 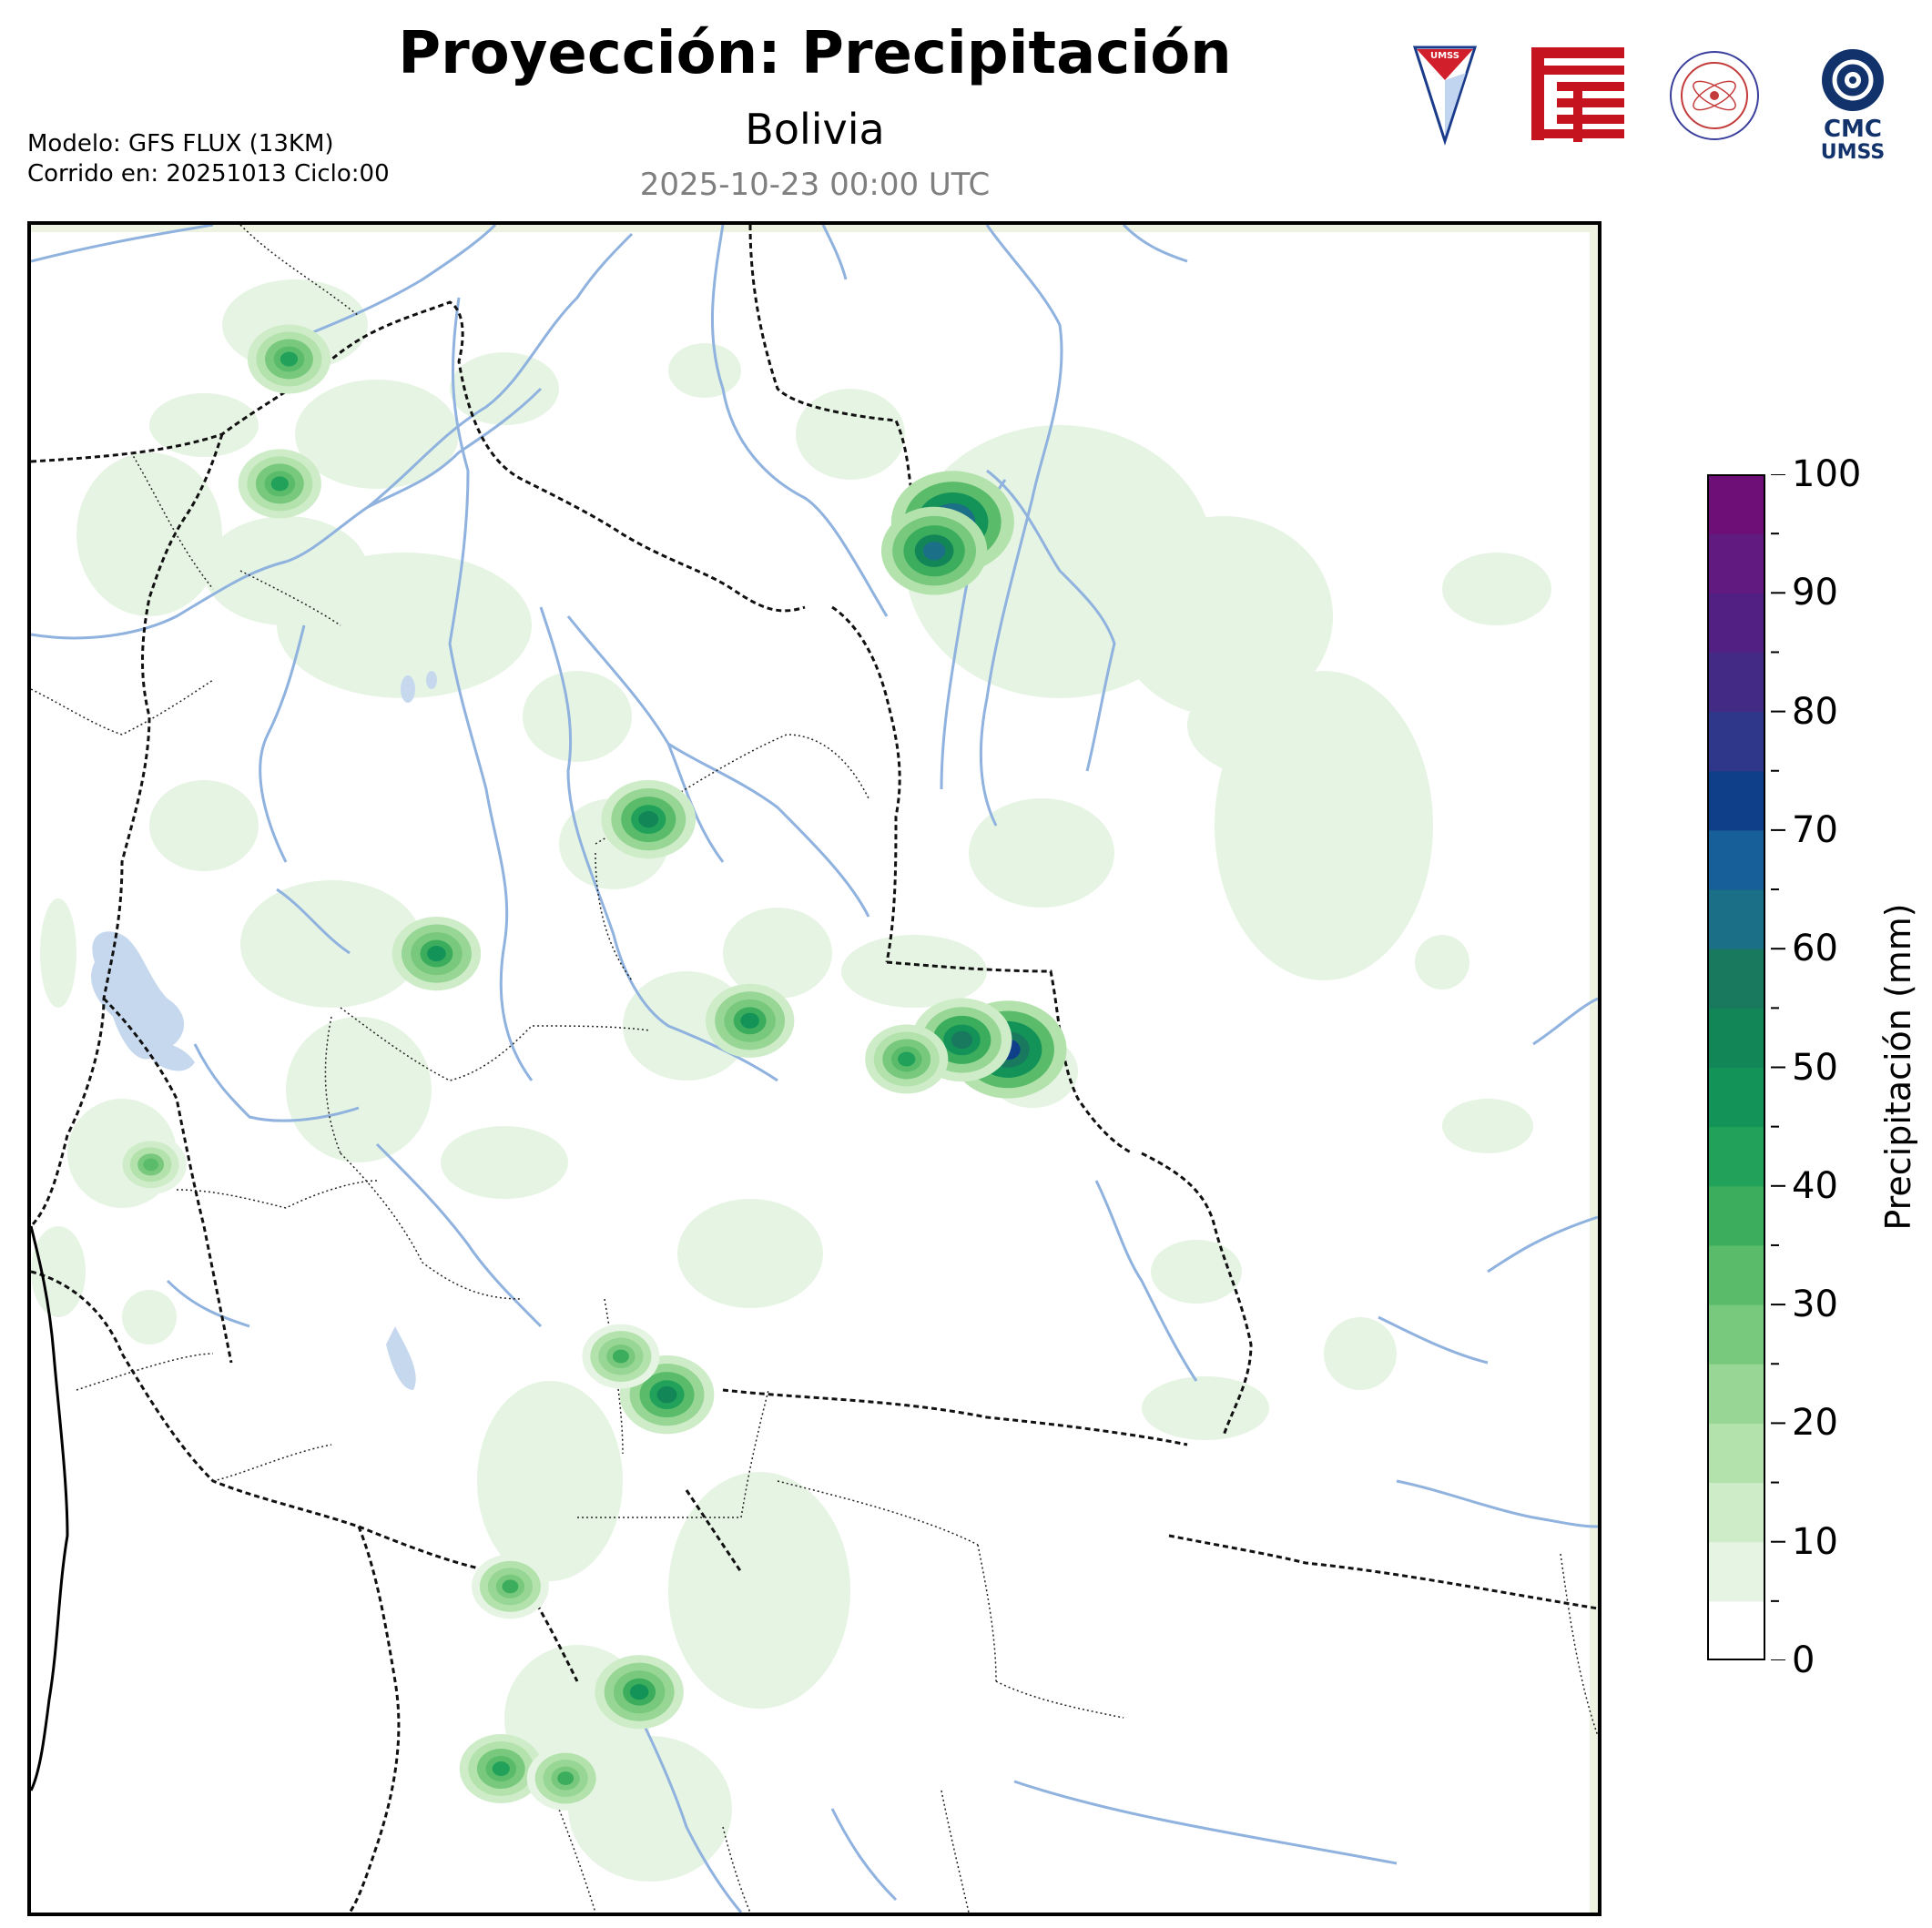 I want to click on colorbar-tick-label: 100, so click(x=1827, y=474).